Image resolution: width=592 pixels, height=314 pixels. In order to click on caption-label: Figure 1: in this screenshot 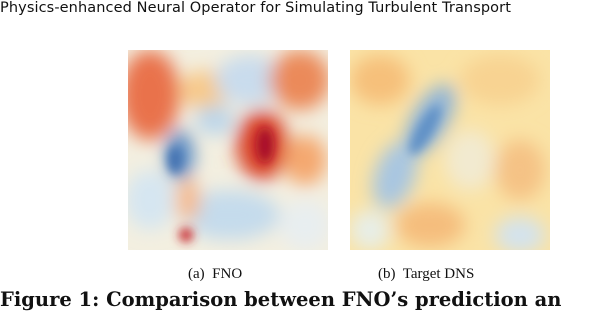, I will do `click(50, 299)`.